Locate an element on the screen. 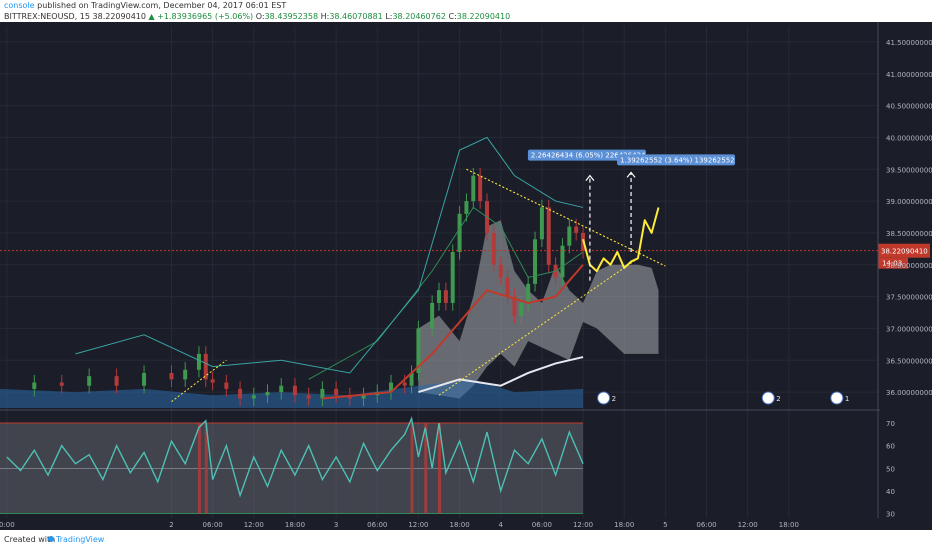 This screenshot has height=550, width=932. price-tick-label: 37.50000000 is located at coordinates (909, 298).